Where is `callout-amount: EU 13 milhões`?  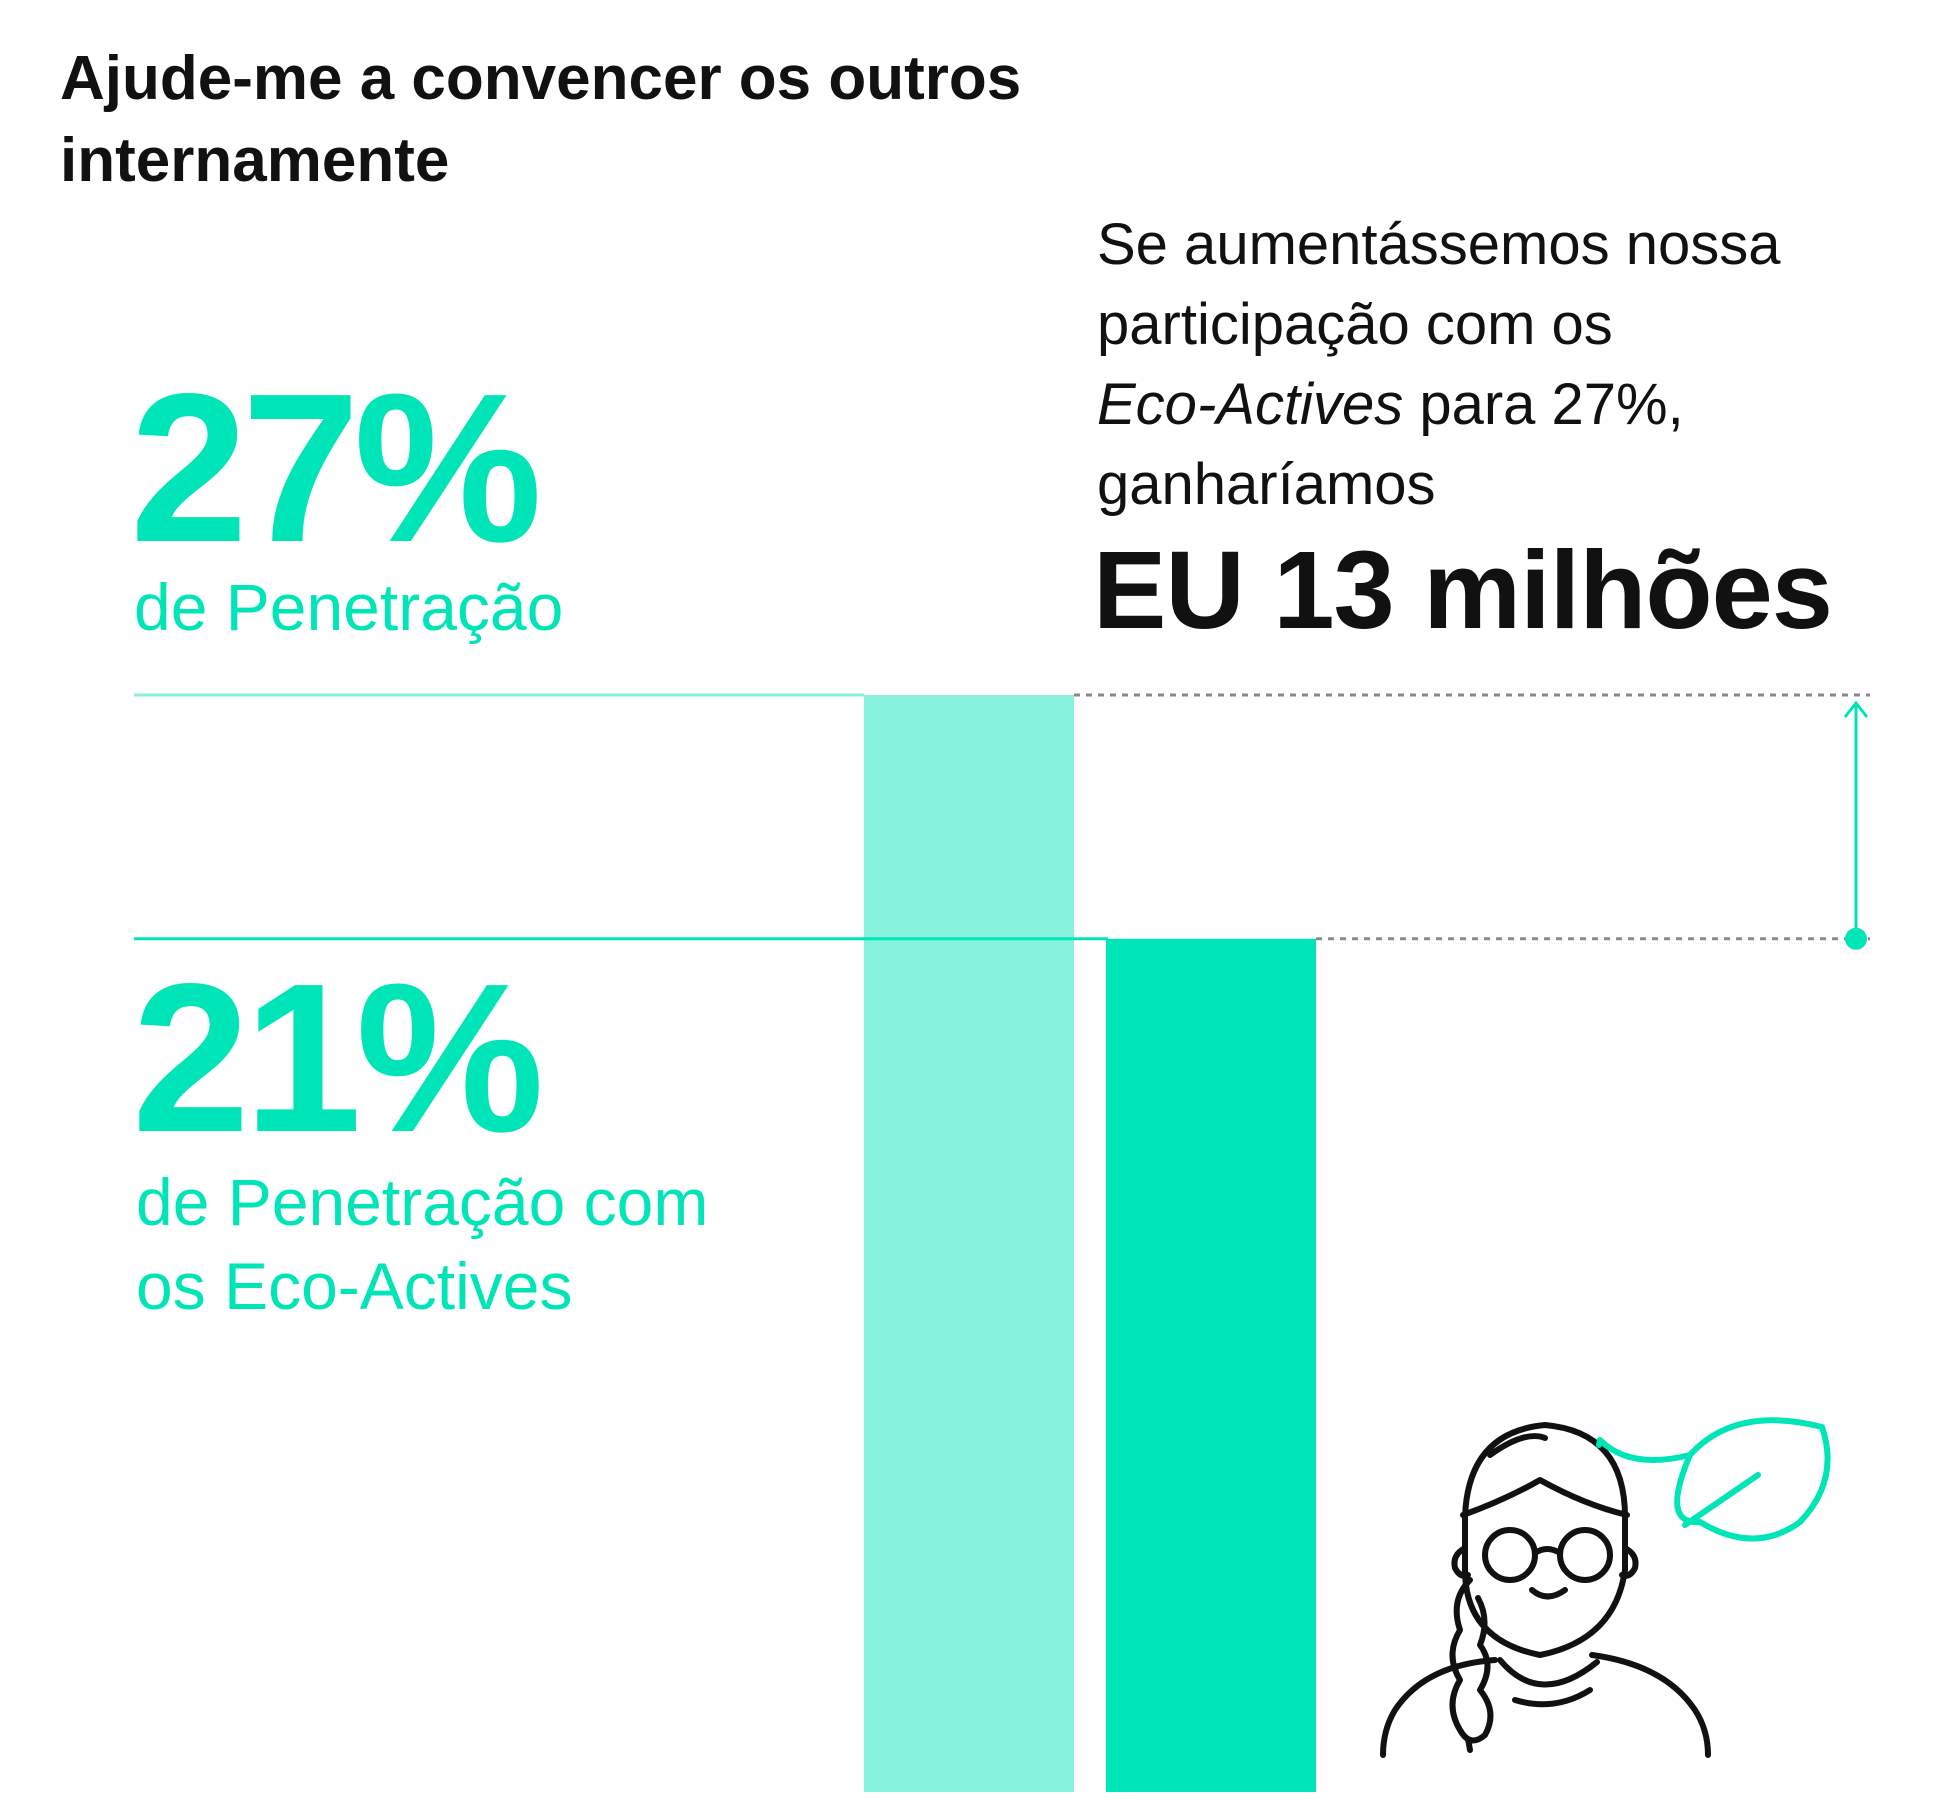
callout-amount: EU 13 milhões is located at coordinates (1463, 590).